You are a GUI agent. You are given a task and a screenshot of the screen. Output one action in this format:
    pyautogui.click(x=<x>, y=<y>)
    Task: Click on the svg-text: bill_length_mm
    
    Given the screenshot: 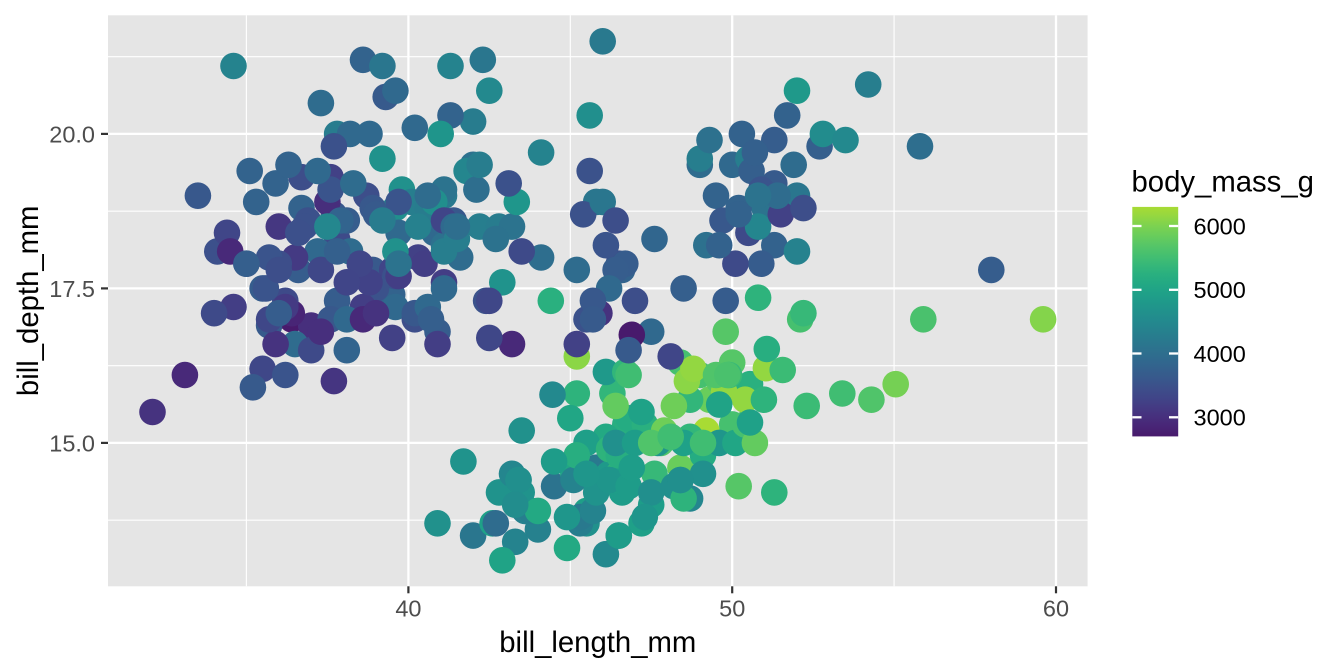 What is the action you would take?
    pyautogui.click(x=597, y=642)
    